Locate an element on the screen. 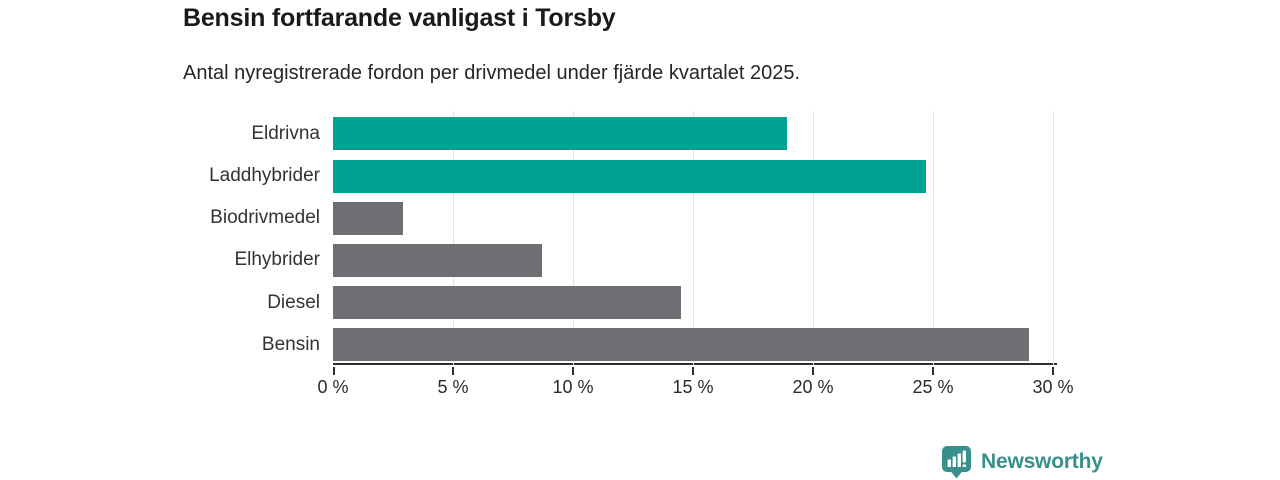 The width and height of the screenshot is (1280, 480). bar-eldrivna is located at coordinates (560, 134).